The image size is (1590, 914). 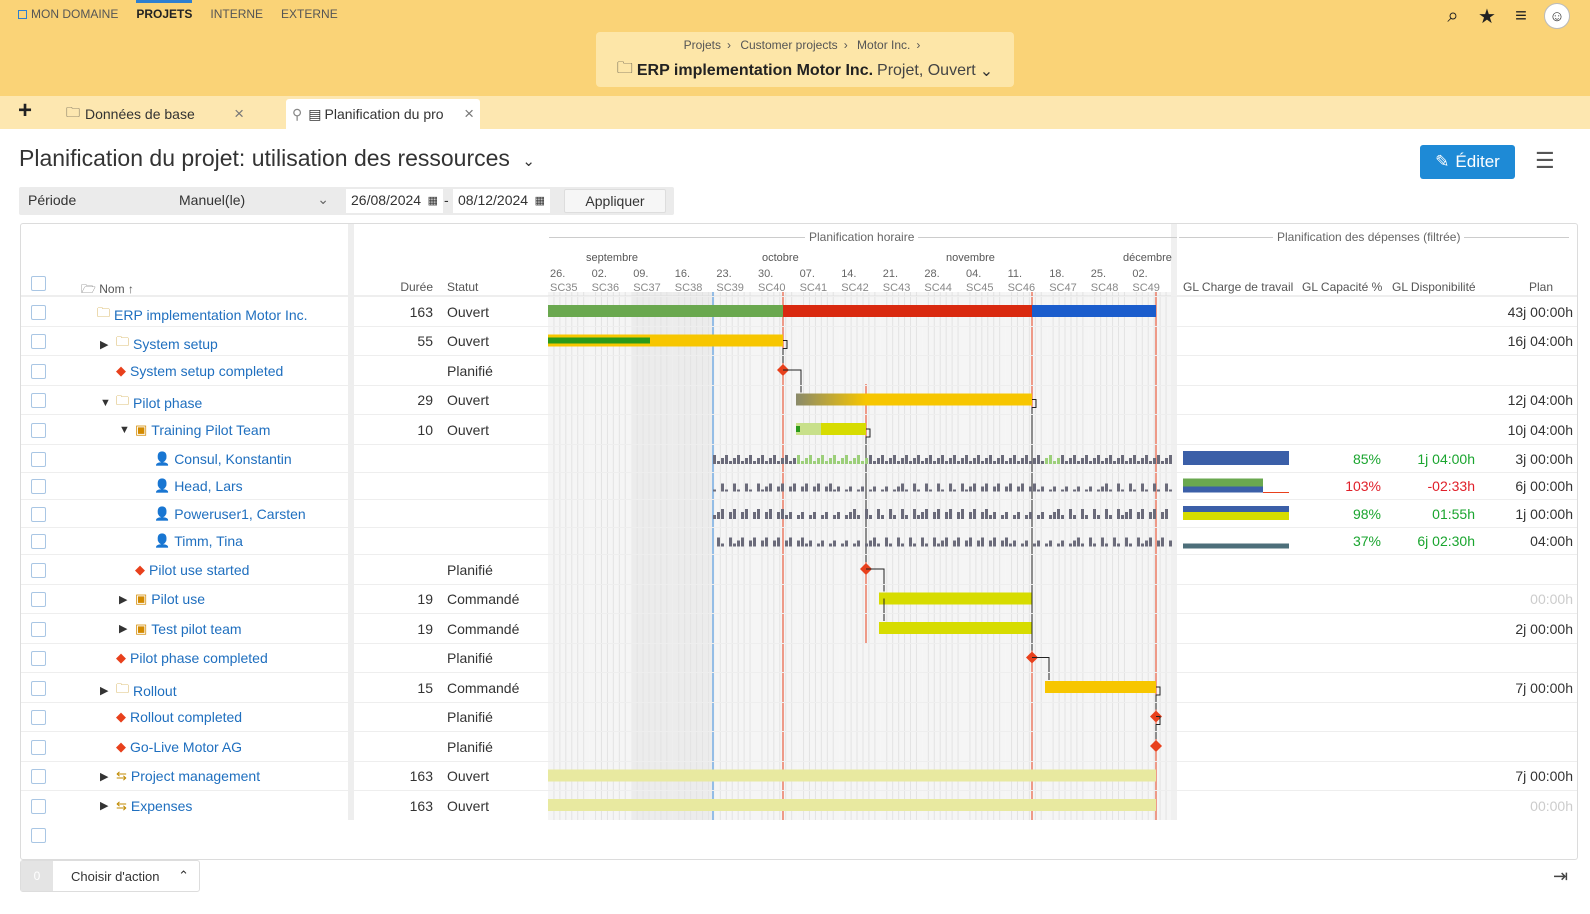 What do you see at coordinates (25, 110) in the screenshot?
I see `add-tab-button: +` at bounding box center [25, 110].